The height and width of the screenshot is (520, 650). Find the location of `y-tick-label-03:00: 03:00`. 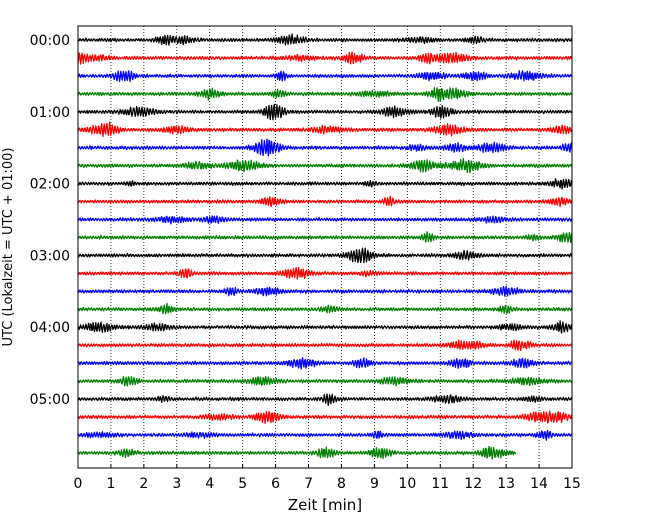

y-tick-label-03:00: 03:00 is located at coordinates (50, 256).